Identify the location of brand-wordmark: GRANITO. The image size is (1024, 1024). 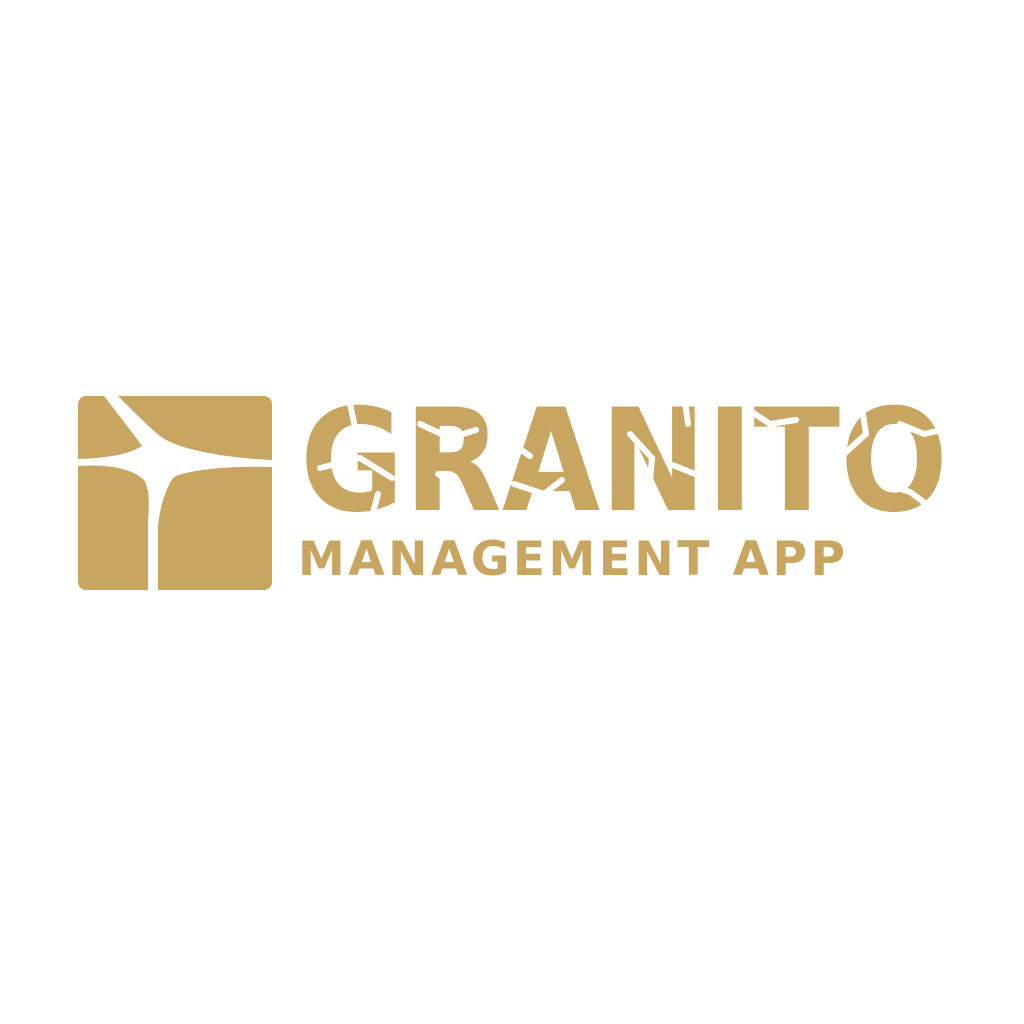
(625, 459).